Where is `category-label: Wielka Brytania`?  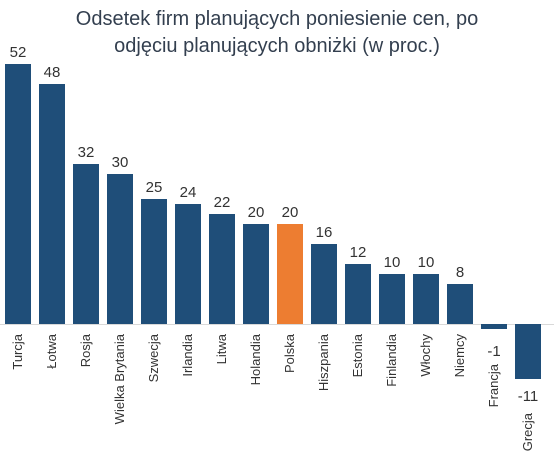
category-label: Wielka Brytania is located at coordinates (119, 378).